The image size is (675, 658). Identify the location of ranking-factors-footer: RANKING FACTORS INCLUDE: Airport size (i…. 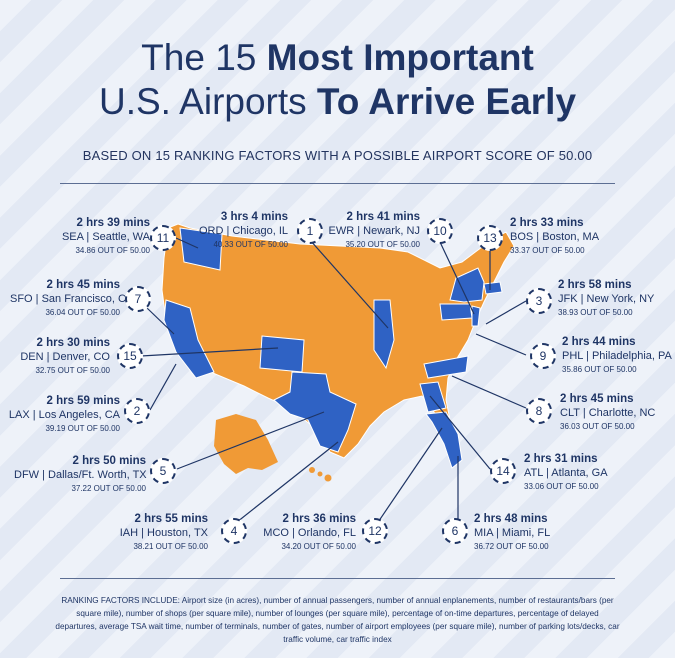
(337, 620).